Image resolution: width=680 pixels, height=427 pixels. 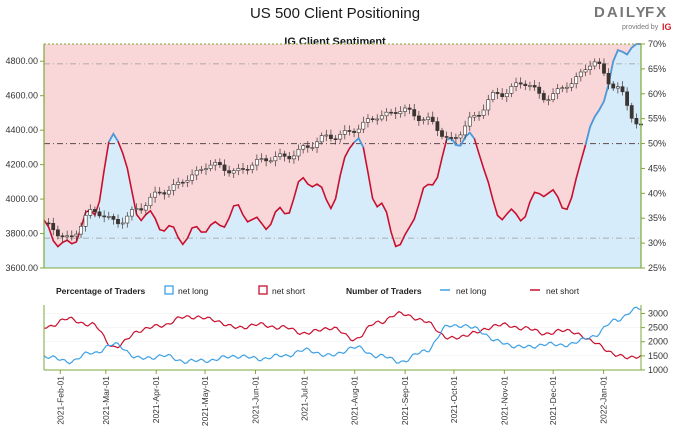 What do you see at coordinates (304, 398) in the screenshot?
I see `date-tick-label: 2021-Jul-01` at bounding box center [304, 398].